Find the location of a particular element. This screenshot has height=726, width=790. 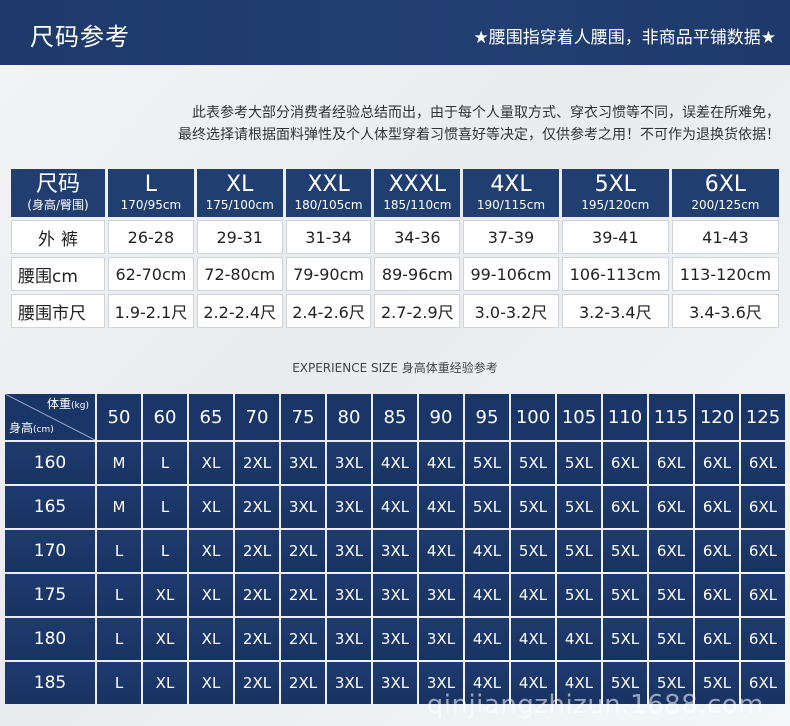

size-value-cell: 26-28 is located at coordinates (151, 237).